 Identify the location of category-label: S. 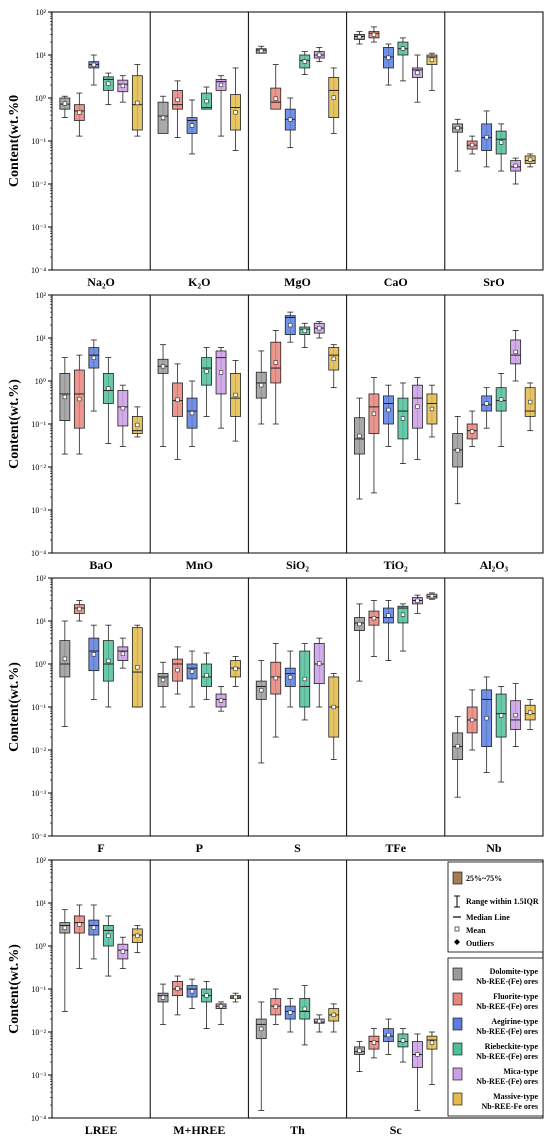
(297, 848).